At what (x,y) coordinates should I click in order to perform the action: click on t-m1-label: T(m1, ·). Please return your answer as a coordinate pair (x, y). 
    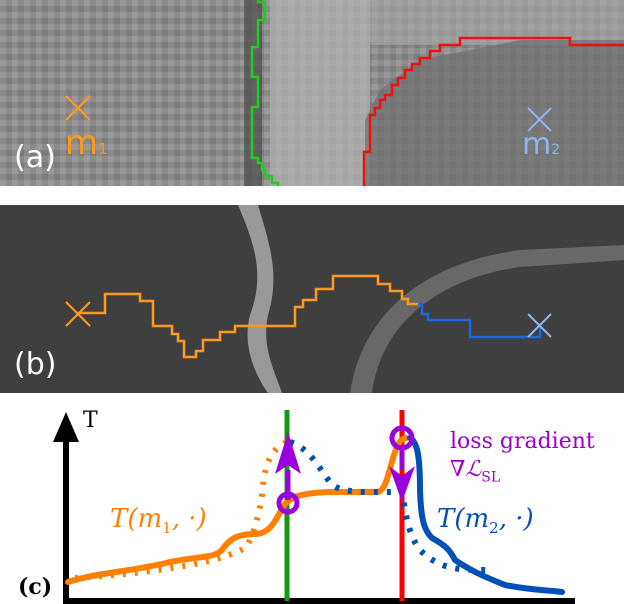
    Looking at the image, I should click on (158, 521).